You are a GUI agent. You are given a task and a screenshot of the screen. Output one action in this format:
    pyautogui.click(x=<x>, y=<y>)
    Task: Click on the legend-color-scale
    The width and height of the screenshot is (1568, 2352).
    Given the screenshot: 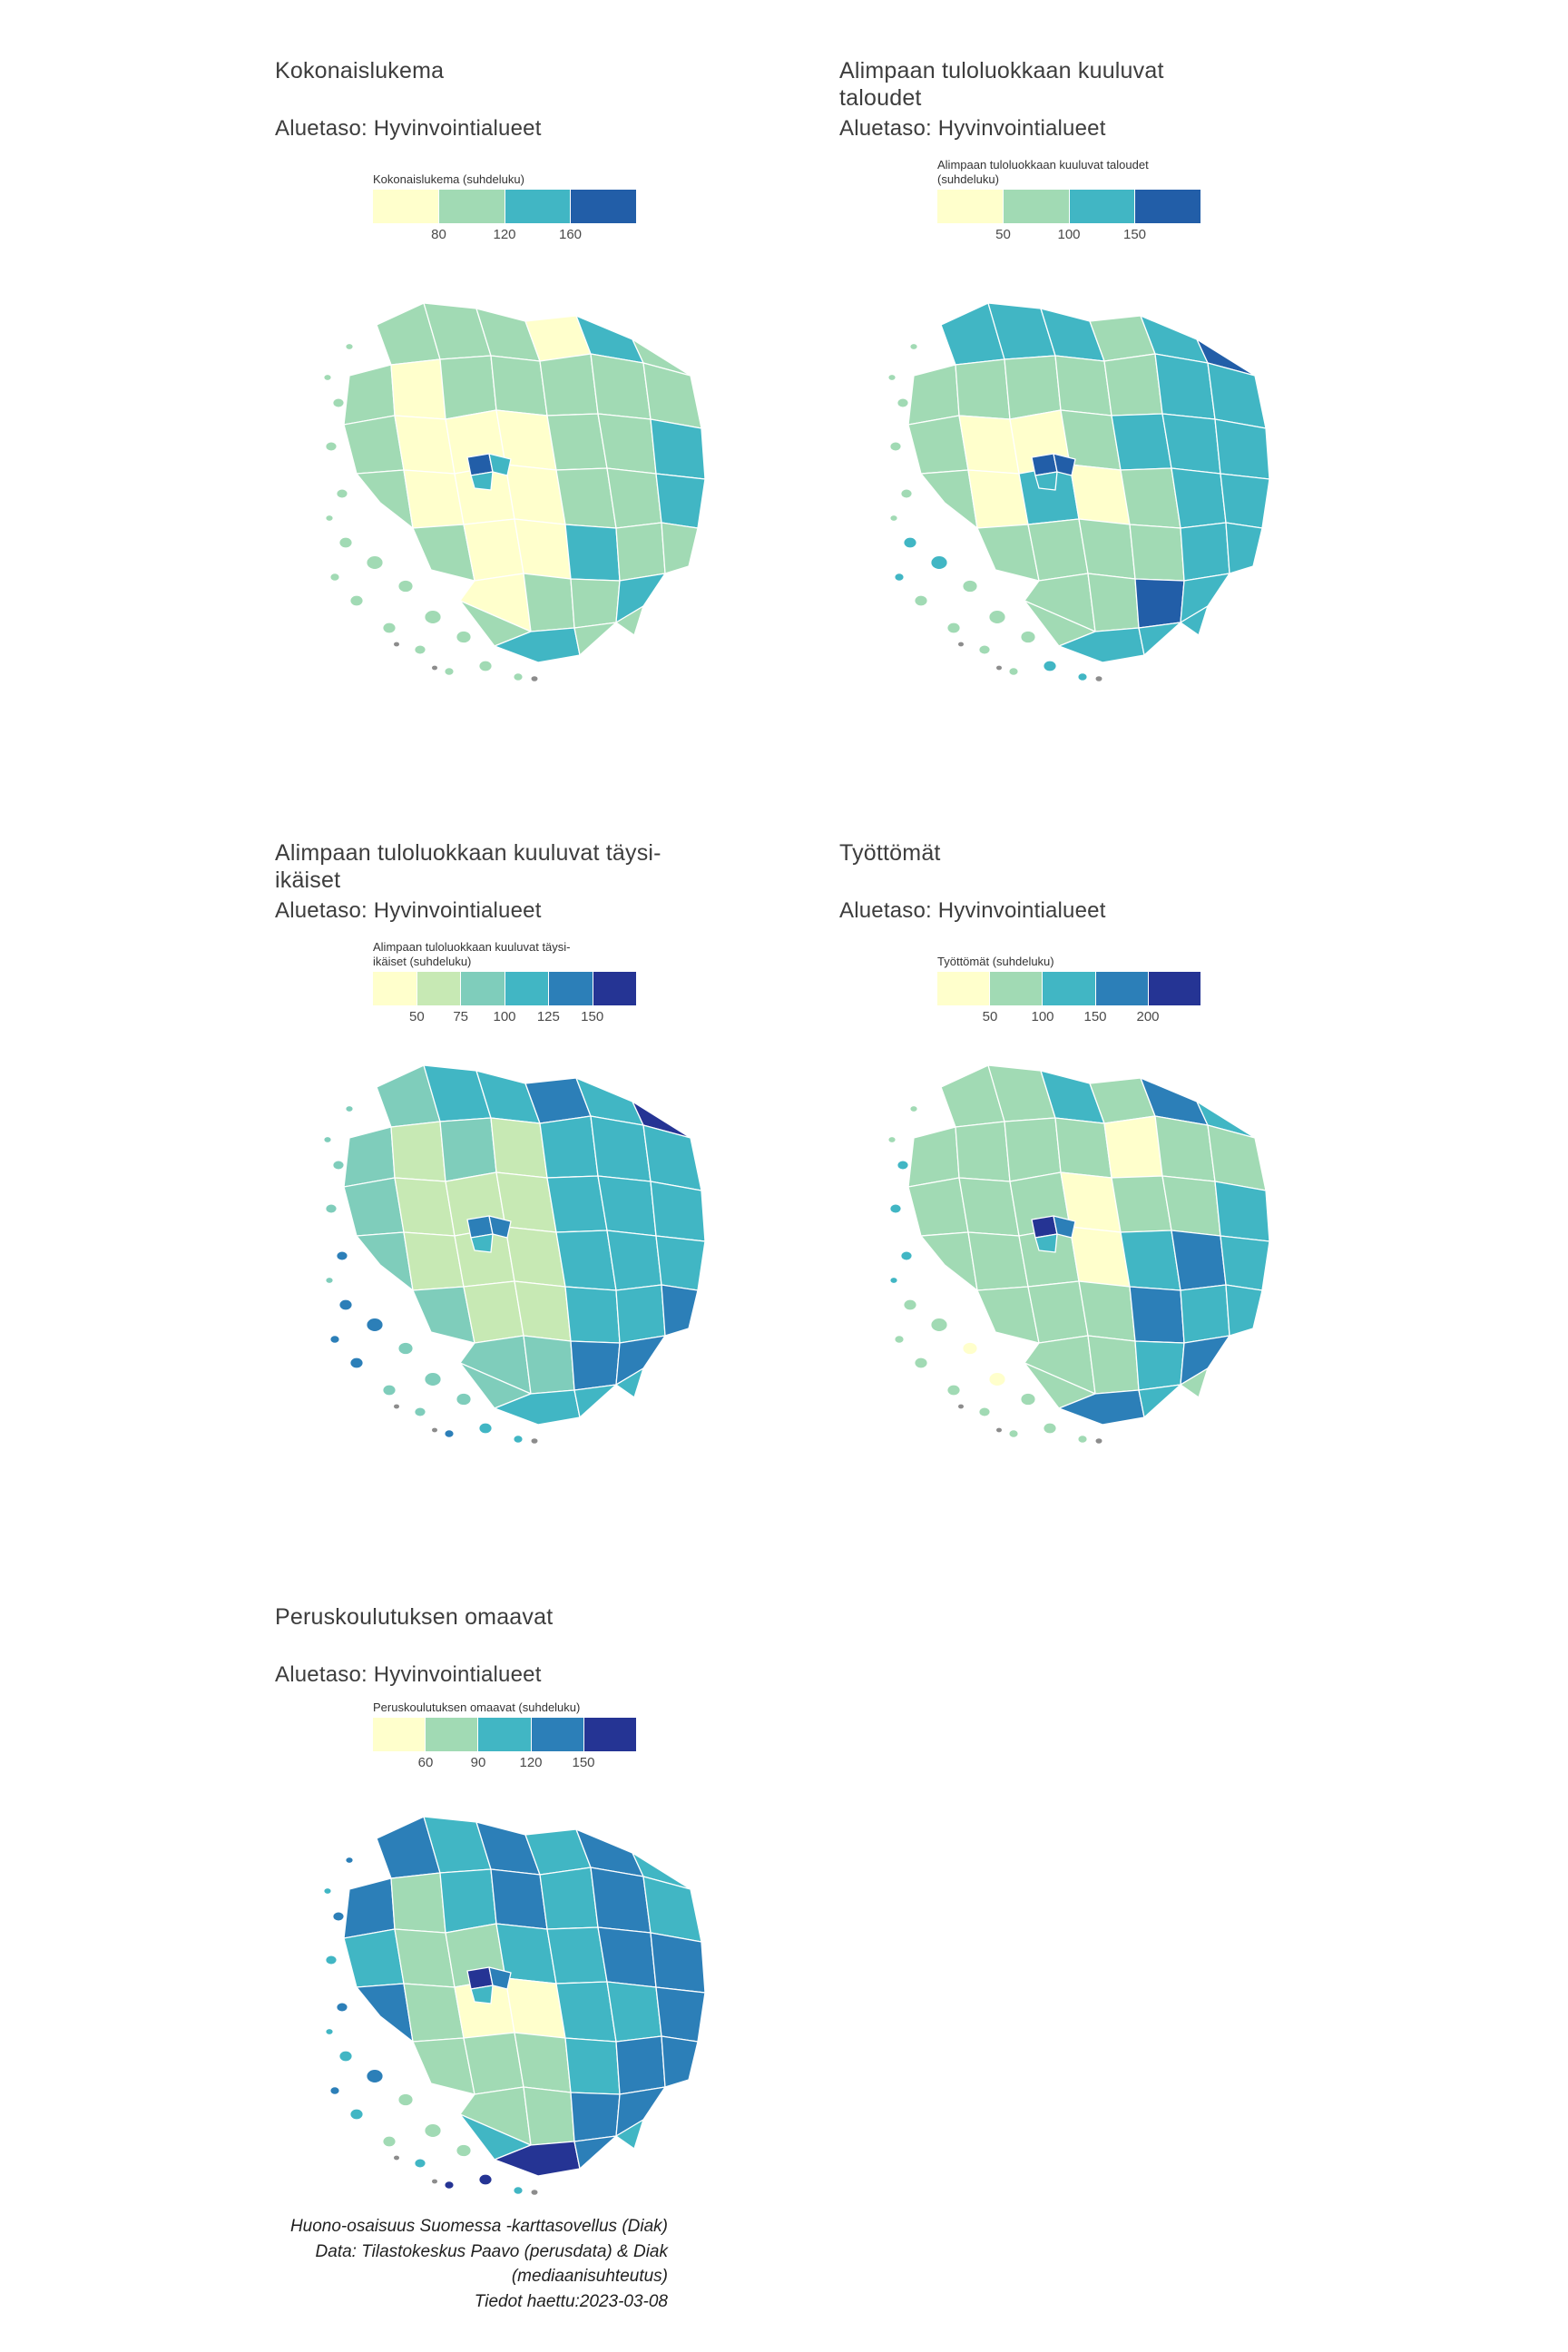 What is the action you would take?
    pyautogui.click(x=1069, y=988)
    